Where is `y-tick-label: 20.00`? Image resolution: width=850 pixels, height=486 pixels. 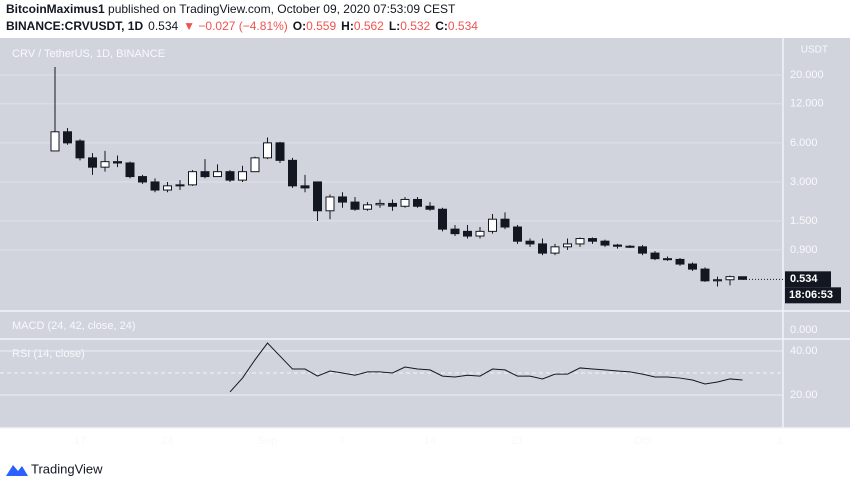
y-tick-label: 20.00 is located at coordinates (804, 395).